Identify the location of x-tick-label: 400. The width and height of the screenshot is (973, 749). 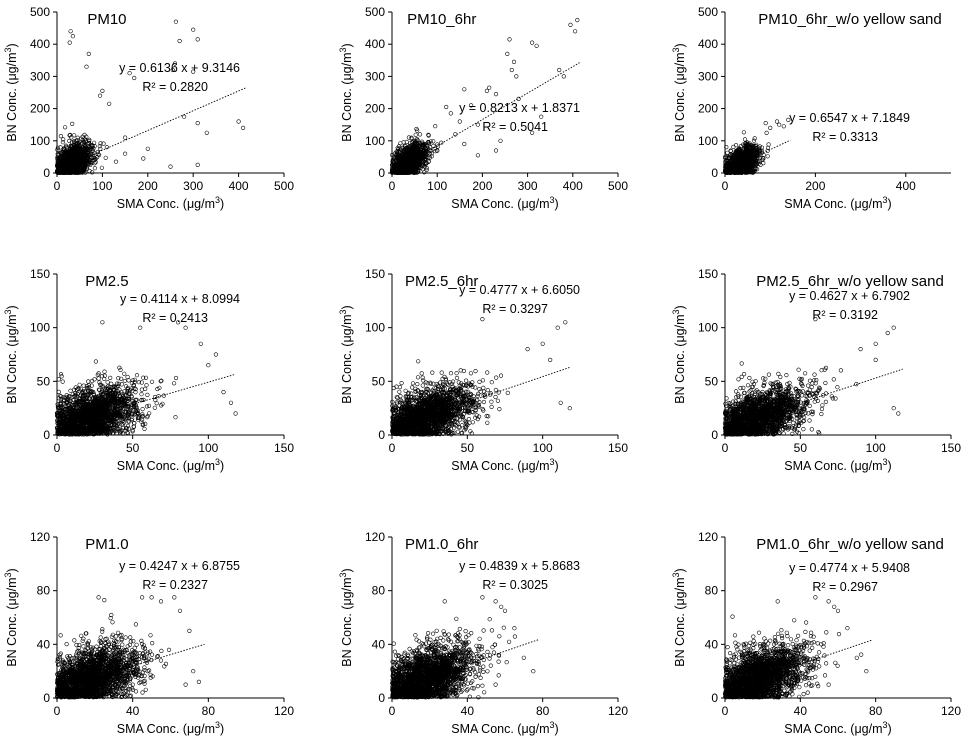
(239, 186).